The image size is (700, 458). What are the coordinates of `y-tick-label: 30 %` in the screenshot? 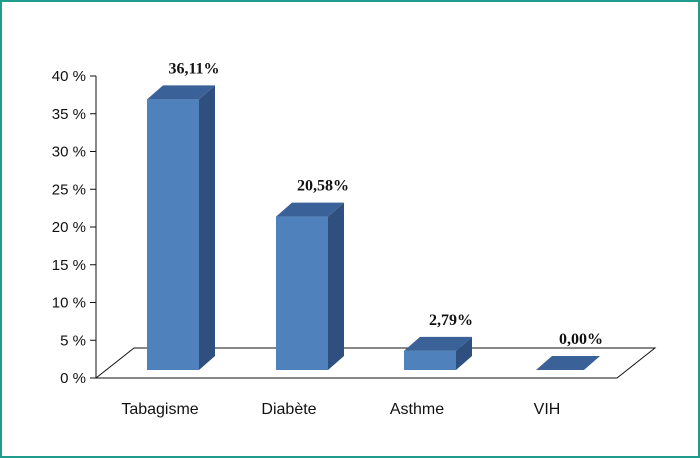 It's located at (69, 152).